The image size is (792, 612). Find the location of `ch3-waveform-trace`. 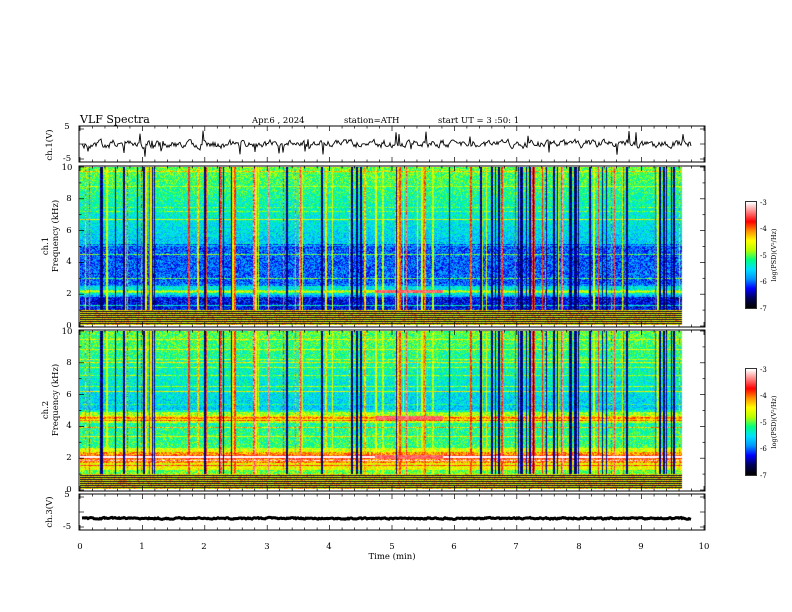

ch3-waveform-trace is located at coordinates (386, 518).